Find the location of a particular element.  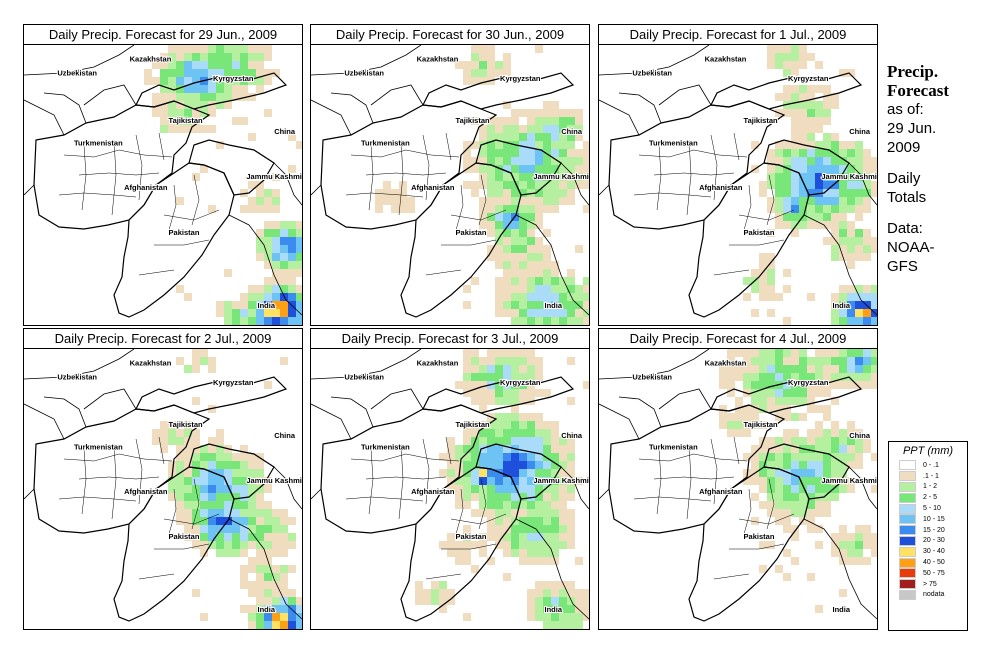

province-boundaries is located at coordinates (139, 204).